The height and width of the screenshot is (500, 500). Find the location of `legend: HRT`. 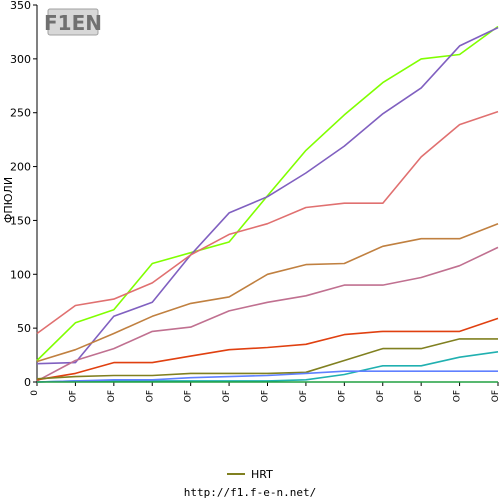

legend: HRT is located at coordinates (250, 474).